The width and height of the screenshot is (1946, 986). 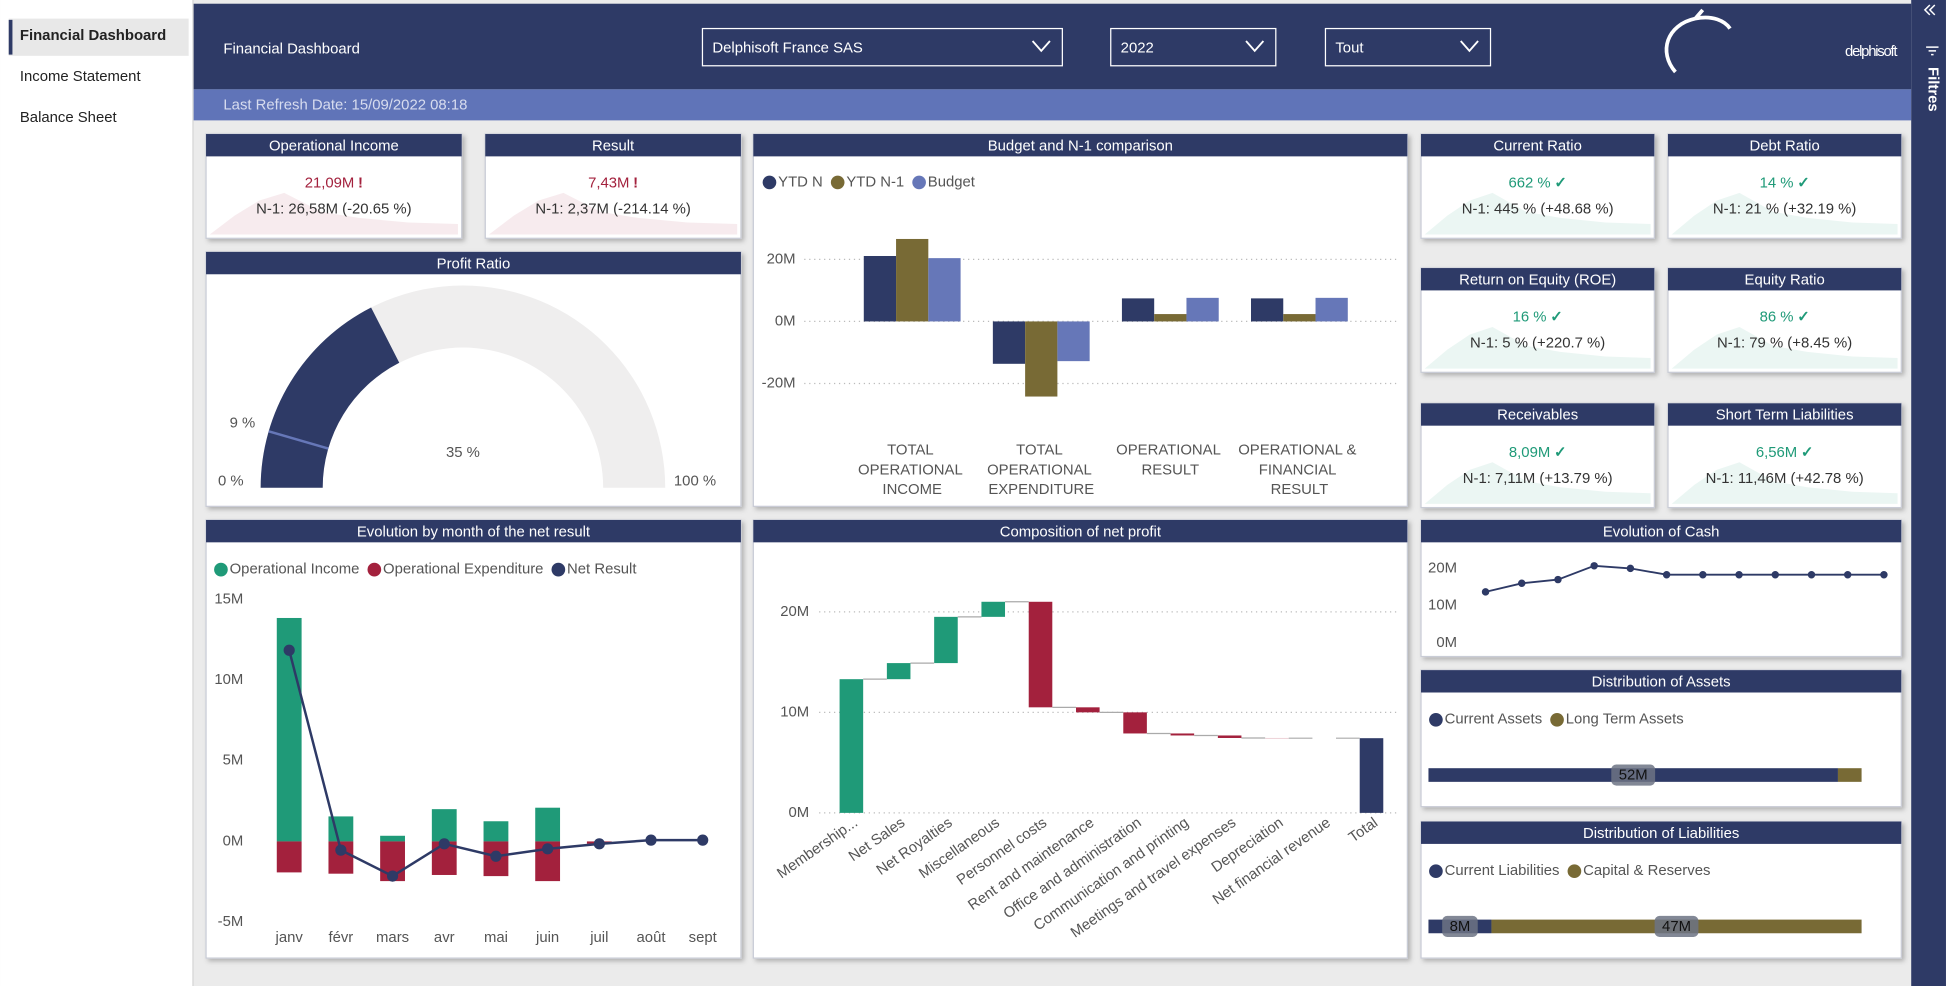 I want to click on kpi-value-text: 7,43M, so click(x=608, y=184).